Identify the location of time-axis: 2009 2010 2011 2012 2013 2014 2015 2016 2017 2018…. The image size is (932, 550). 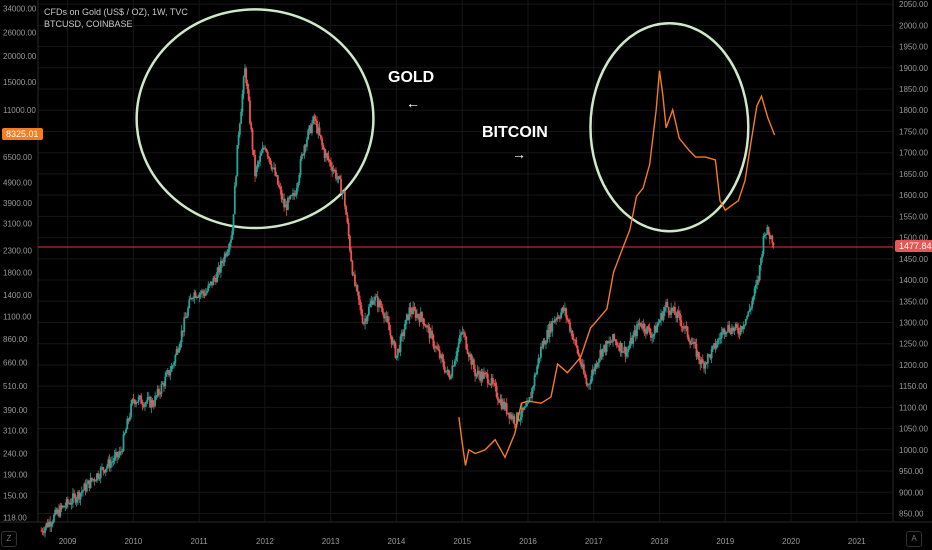
(463, 541).